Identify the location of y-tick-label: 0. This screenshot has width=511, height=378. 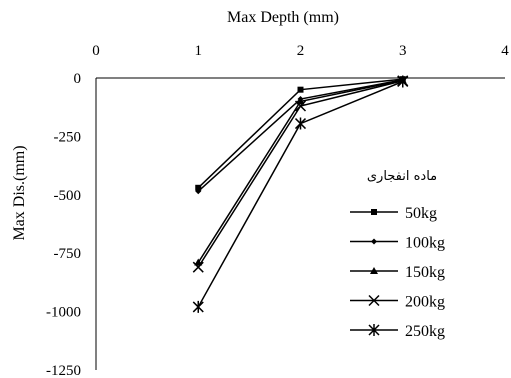
(78, 79).